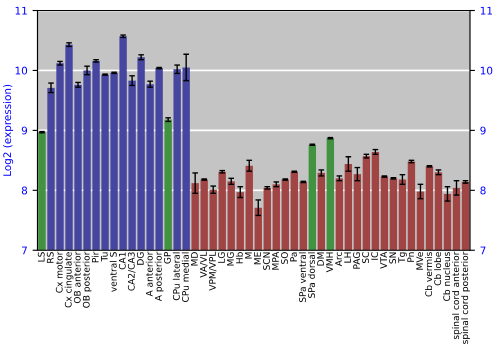 Image resolution: width=500 pixels, height=350 pixels. Describe the element at coordinates (50, 257) in the screenshot. I see `x-tick-label: RS` at that location.